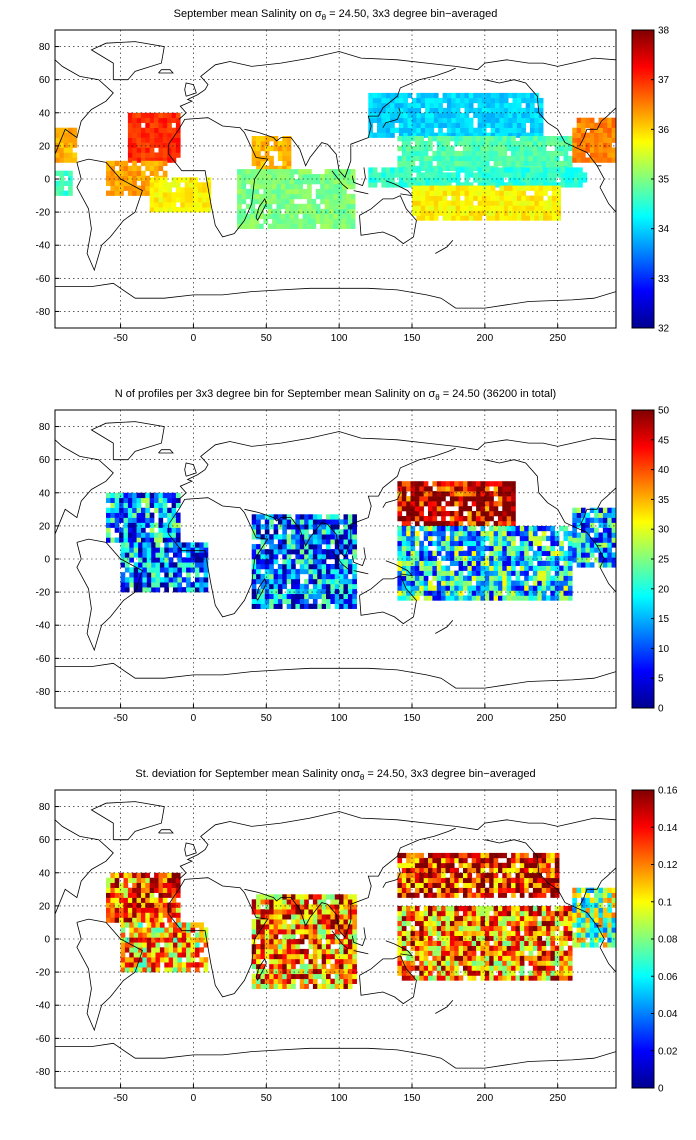 This screenshot has height=1140, width=696. Describe the element at coordinates (45, 493) in the screenshot. I see `y-tick-label: 40` at that location.